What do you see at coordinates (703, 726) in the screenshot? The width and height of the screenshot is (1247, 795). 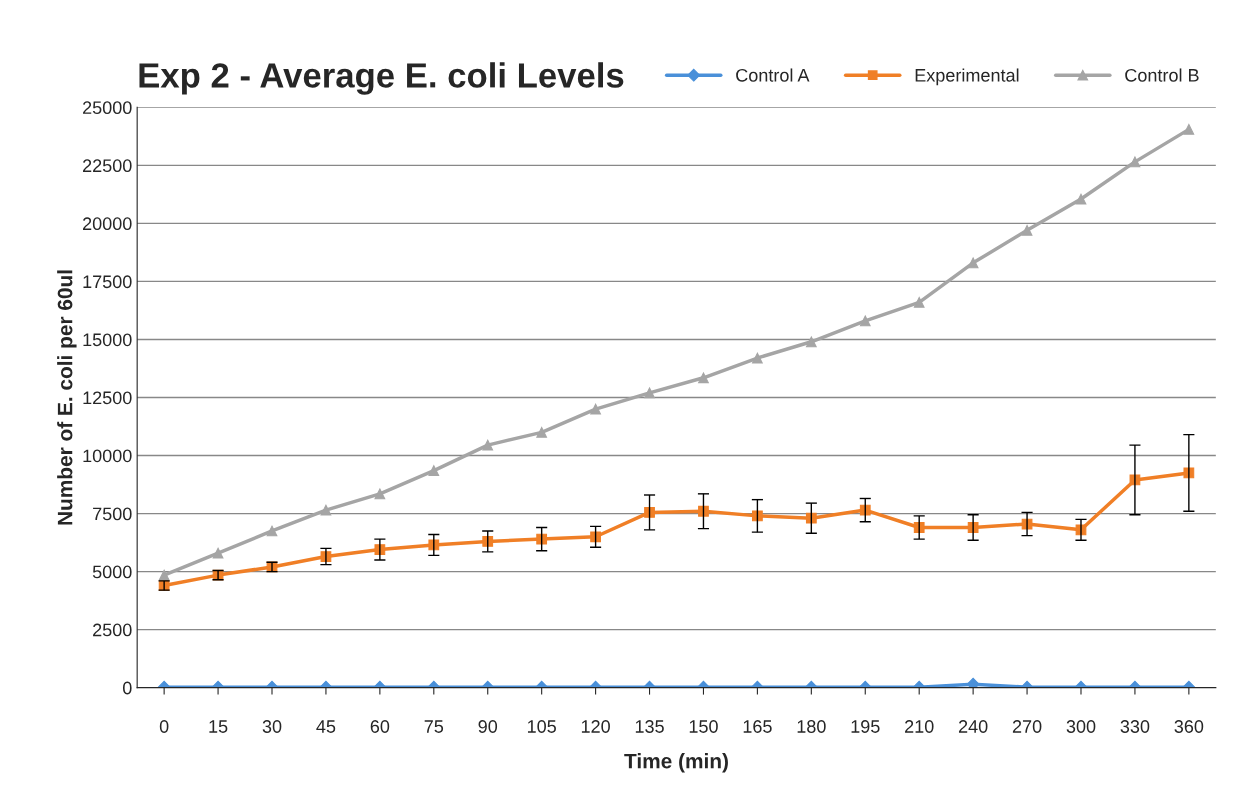 I see `x-tick-label: 150` at bounding box center [703, 726].